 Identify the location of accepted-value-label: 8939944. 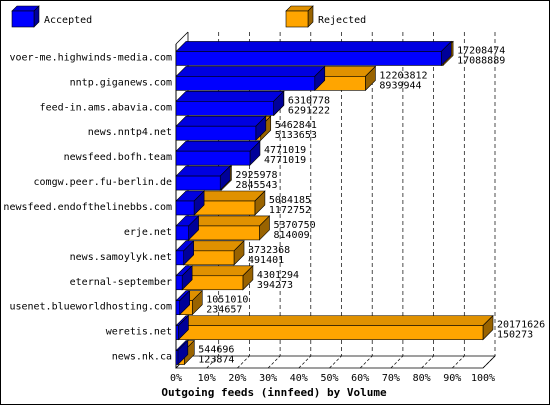
(400, 85).